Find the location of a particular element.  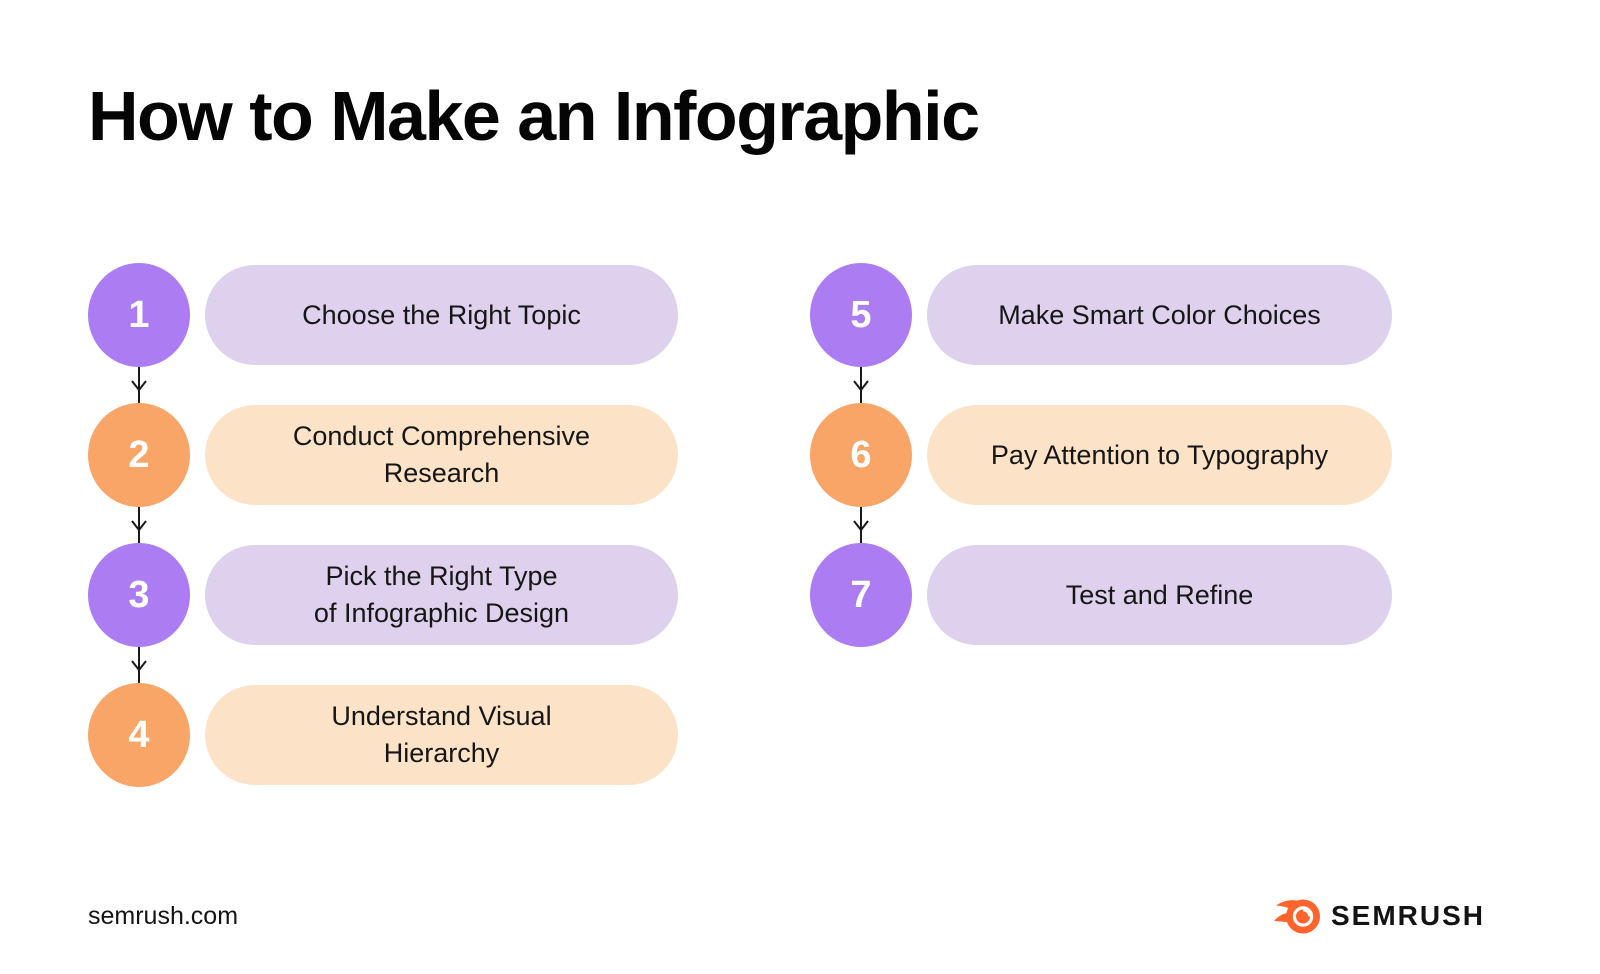

step-number-circle: 2 is located at coordinates (139, 455).